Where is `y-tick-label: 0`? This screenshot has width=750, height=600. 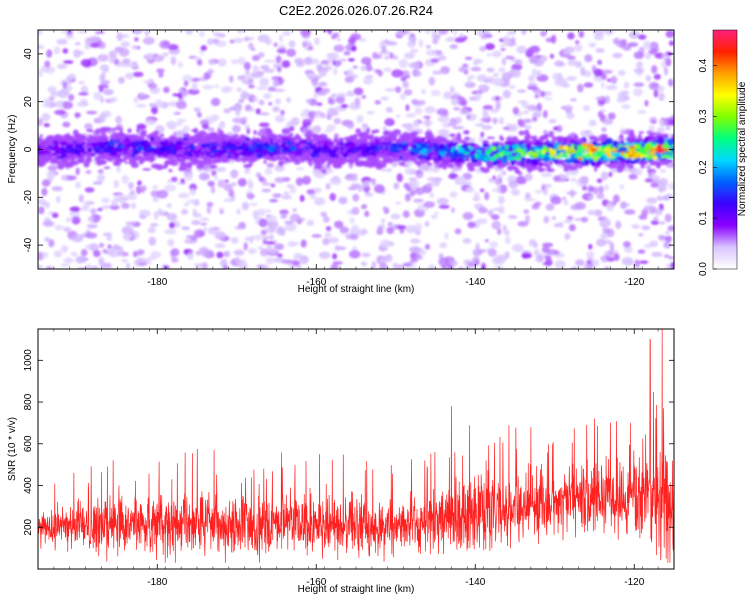
y-tick-label: 0 is located at coordinates (28, 149).